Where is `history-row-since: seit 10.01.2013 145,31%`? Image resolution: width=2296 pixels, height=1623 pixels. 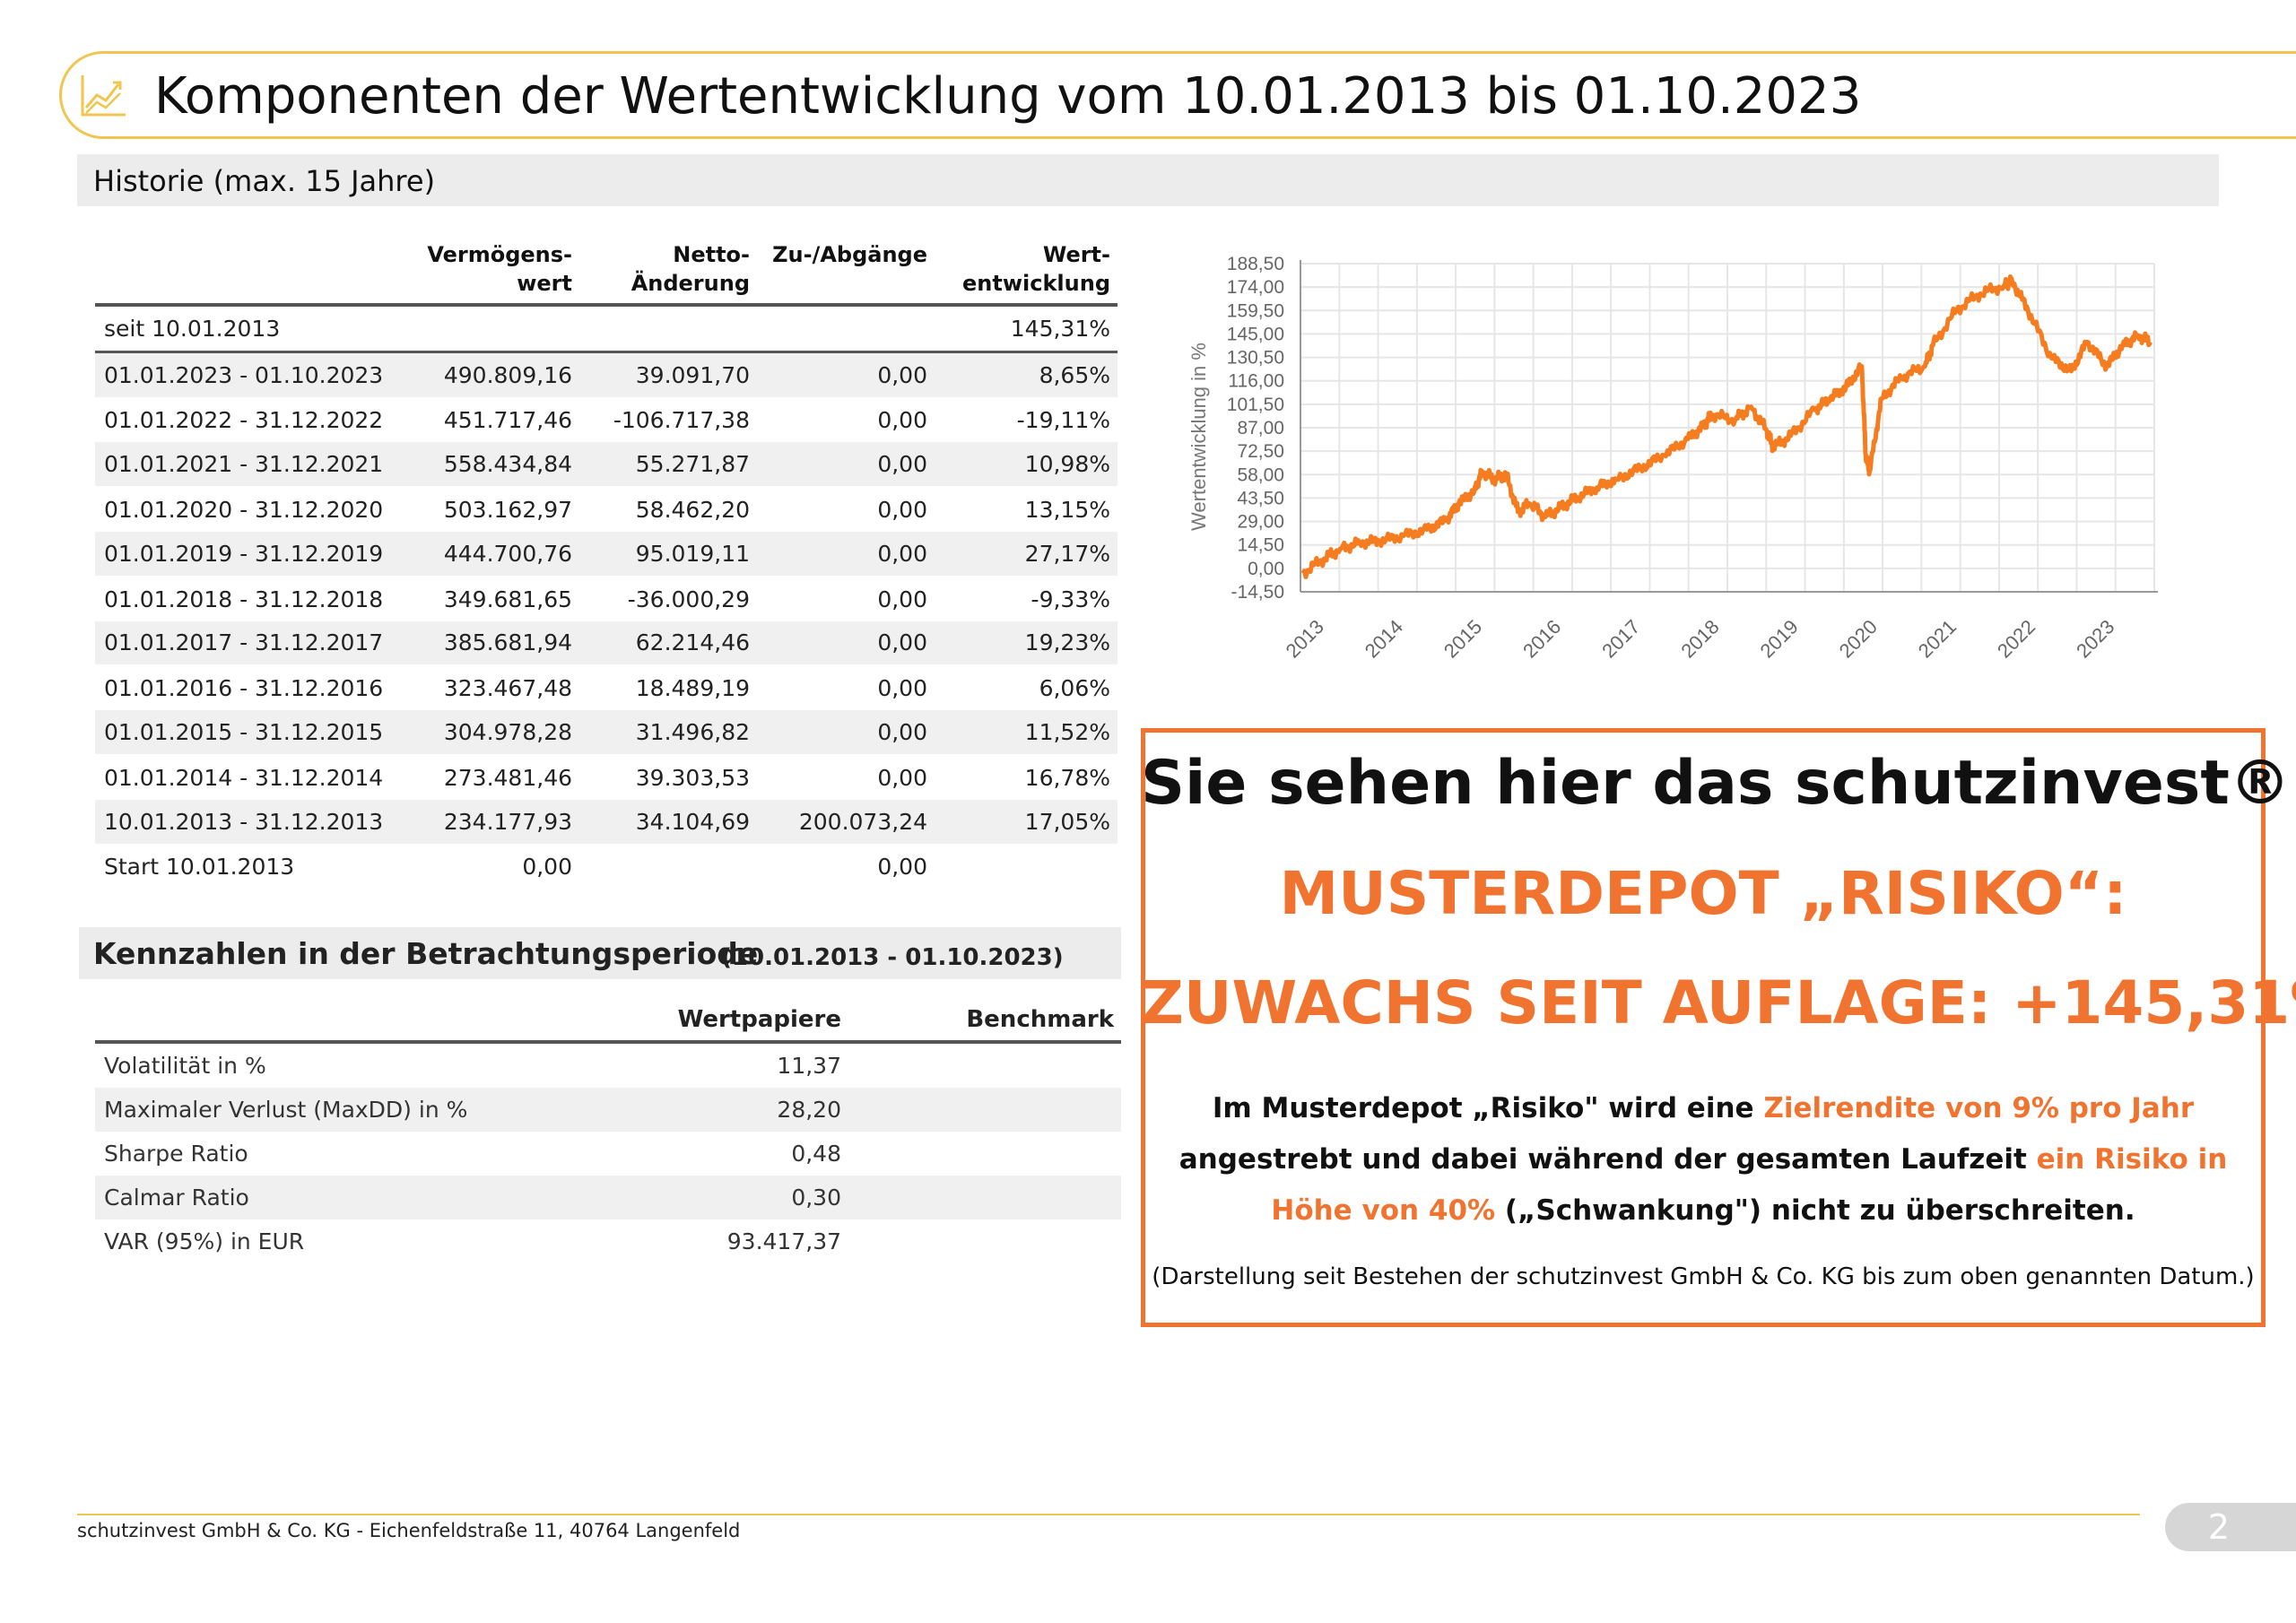
history-row-since: seit 10.01.2013 145,31% is located at coordinates (606, 329).